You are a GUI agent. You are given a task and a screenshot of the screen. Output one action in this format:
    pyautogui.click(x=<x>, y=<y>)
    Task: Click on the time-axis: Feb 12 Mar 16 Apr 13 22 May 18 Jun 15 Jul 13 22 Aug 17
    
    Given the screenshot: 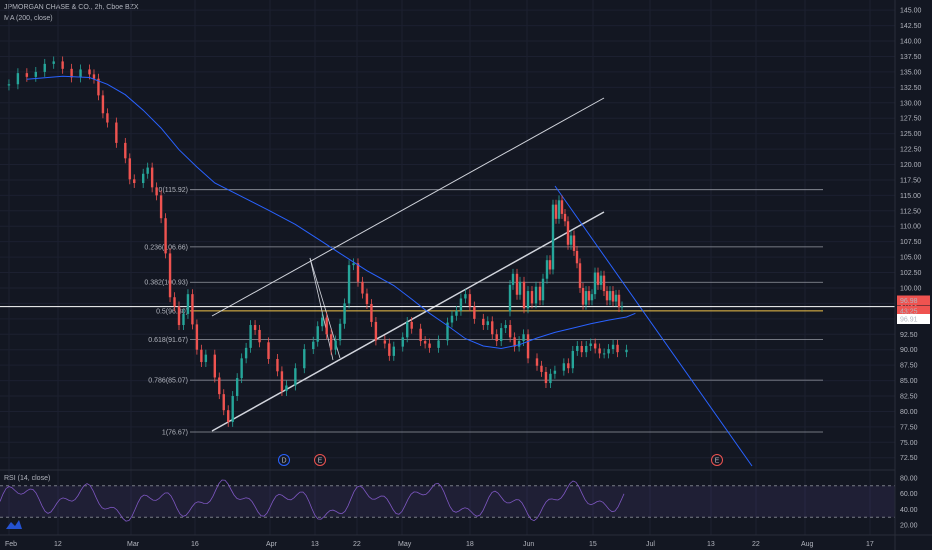 What is the action you would take?
    pyautogui.click(x=466, y=541)
    